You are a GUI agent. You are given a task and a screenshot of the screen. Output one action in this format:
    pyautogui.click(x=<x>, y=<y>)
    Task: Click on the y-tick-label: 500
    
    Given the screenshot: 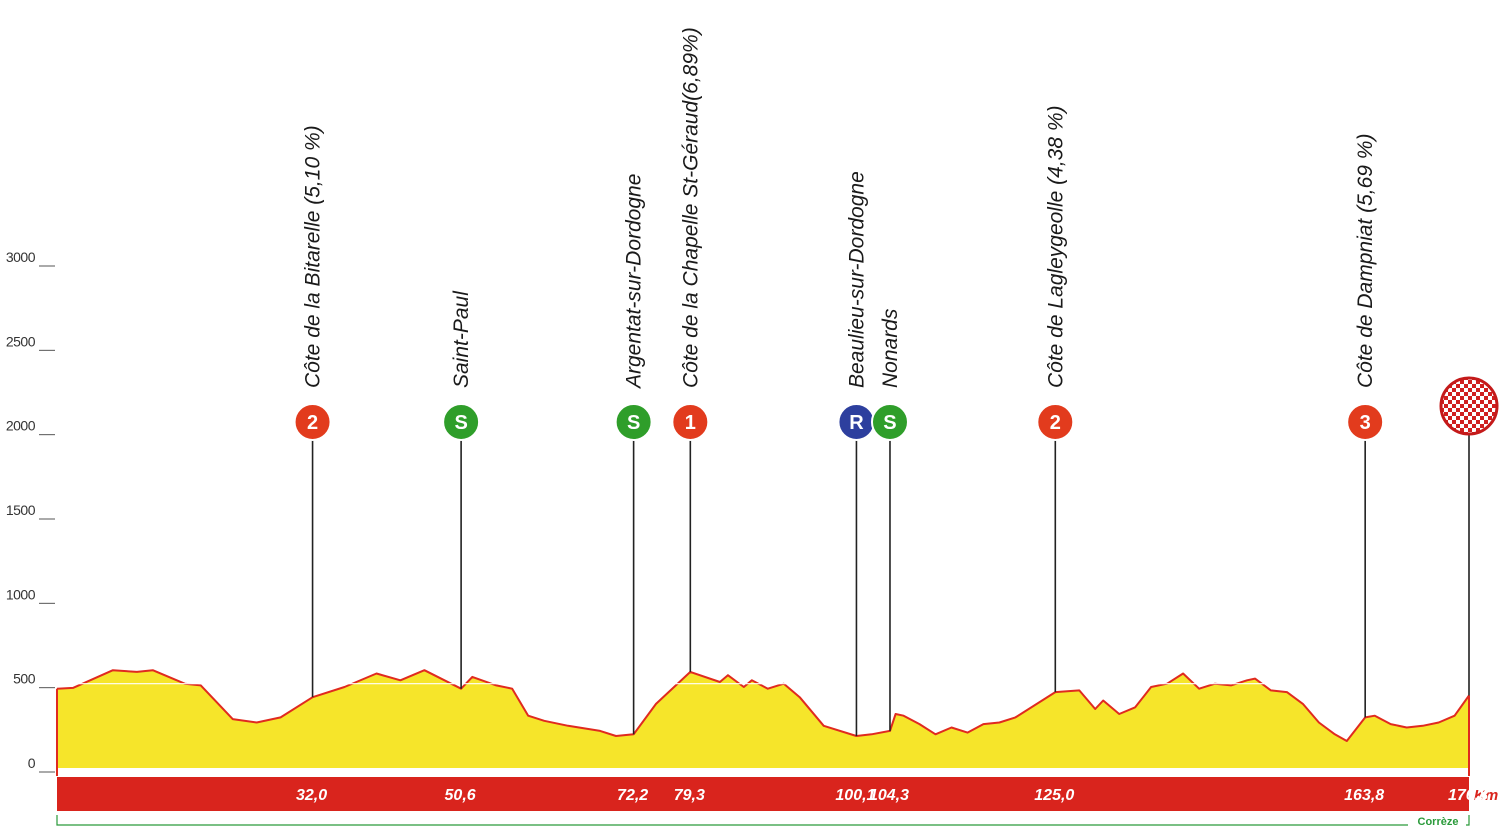 What is the action you would take?
    pyautogui.click(x=24, y=679)
    